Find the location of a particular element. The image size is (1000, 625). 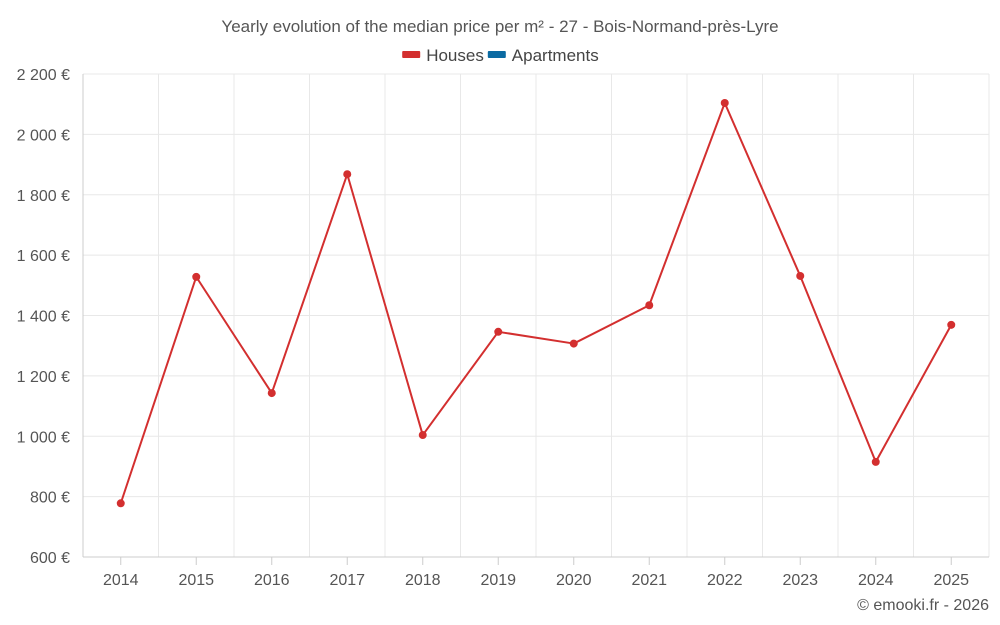

legend-item-houses: Houses is located at coordinates (443, 55).